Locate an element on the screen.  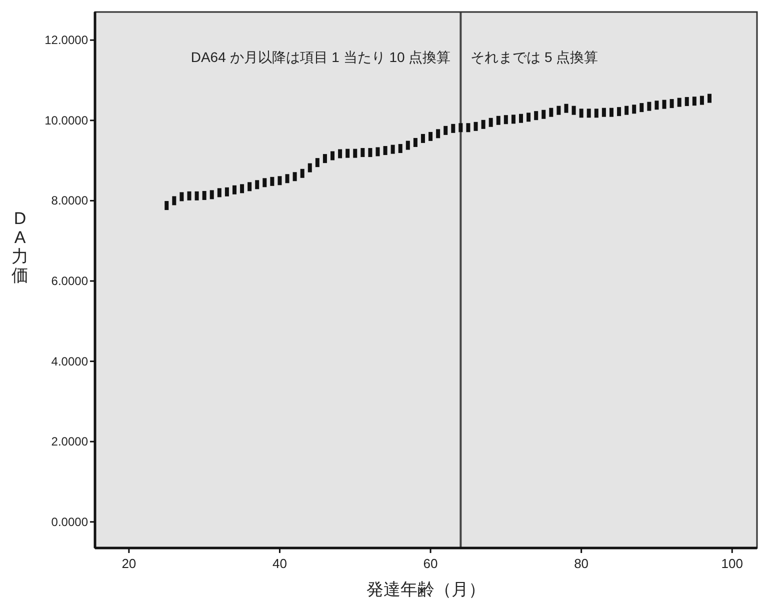
y-tick-label: 2.0000 is located at coordinates (69, 441).